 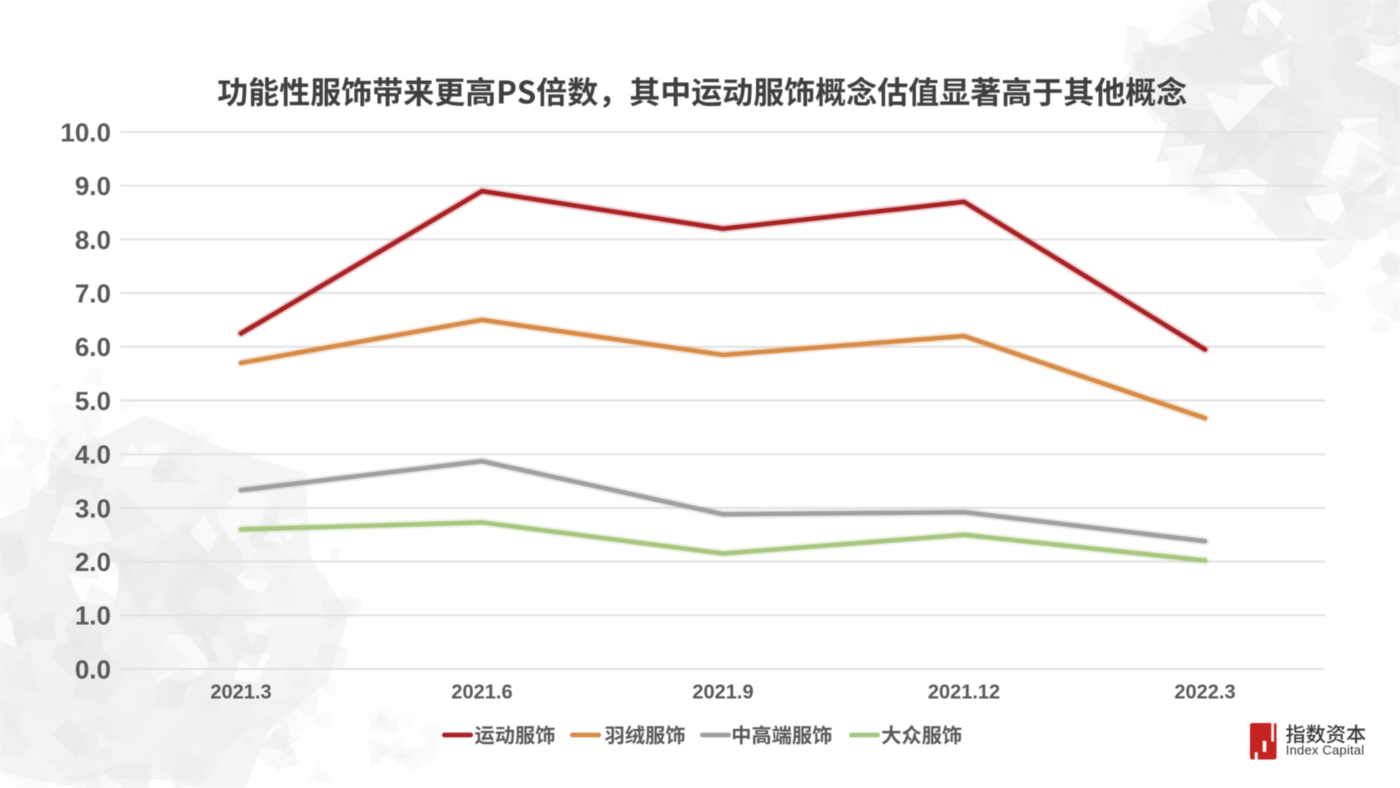 What do you see at coordinates (93, 669) in the screenshot?
I see `svg-text: 0.0` at bounding box center [93, 669].